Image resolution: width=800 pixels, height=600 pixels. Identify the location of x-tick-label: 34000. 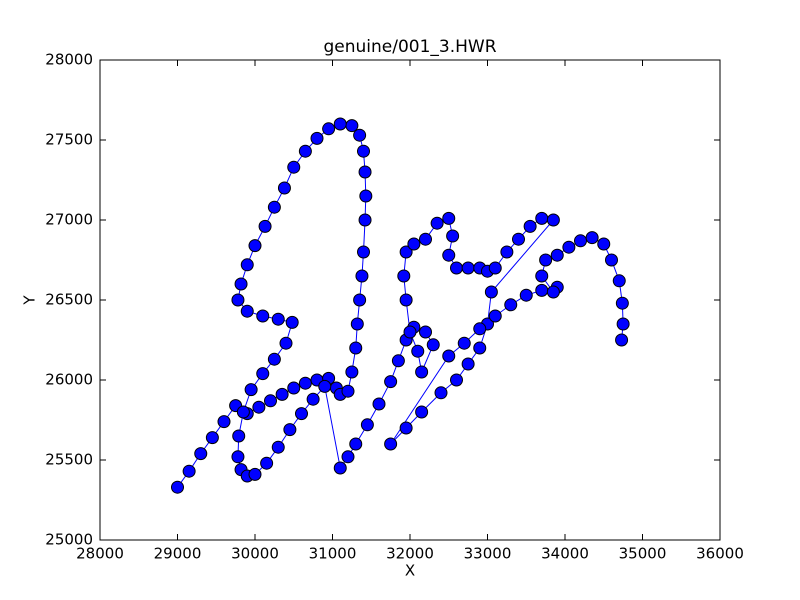
(565, 554).